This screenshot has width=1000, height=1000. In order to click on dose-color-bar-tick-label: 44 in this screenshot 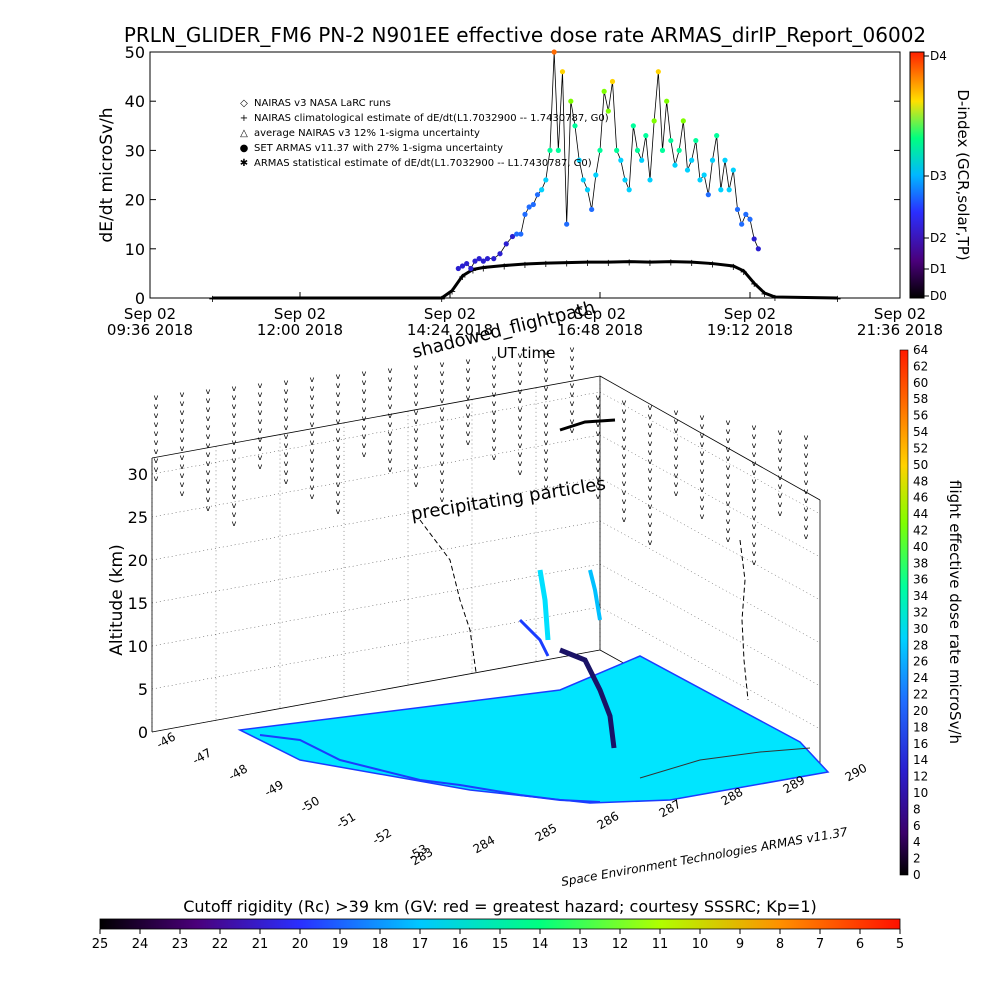, I will do `click(920, 514)`.